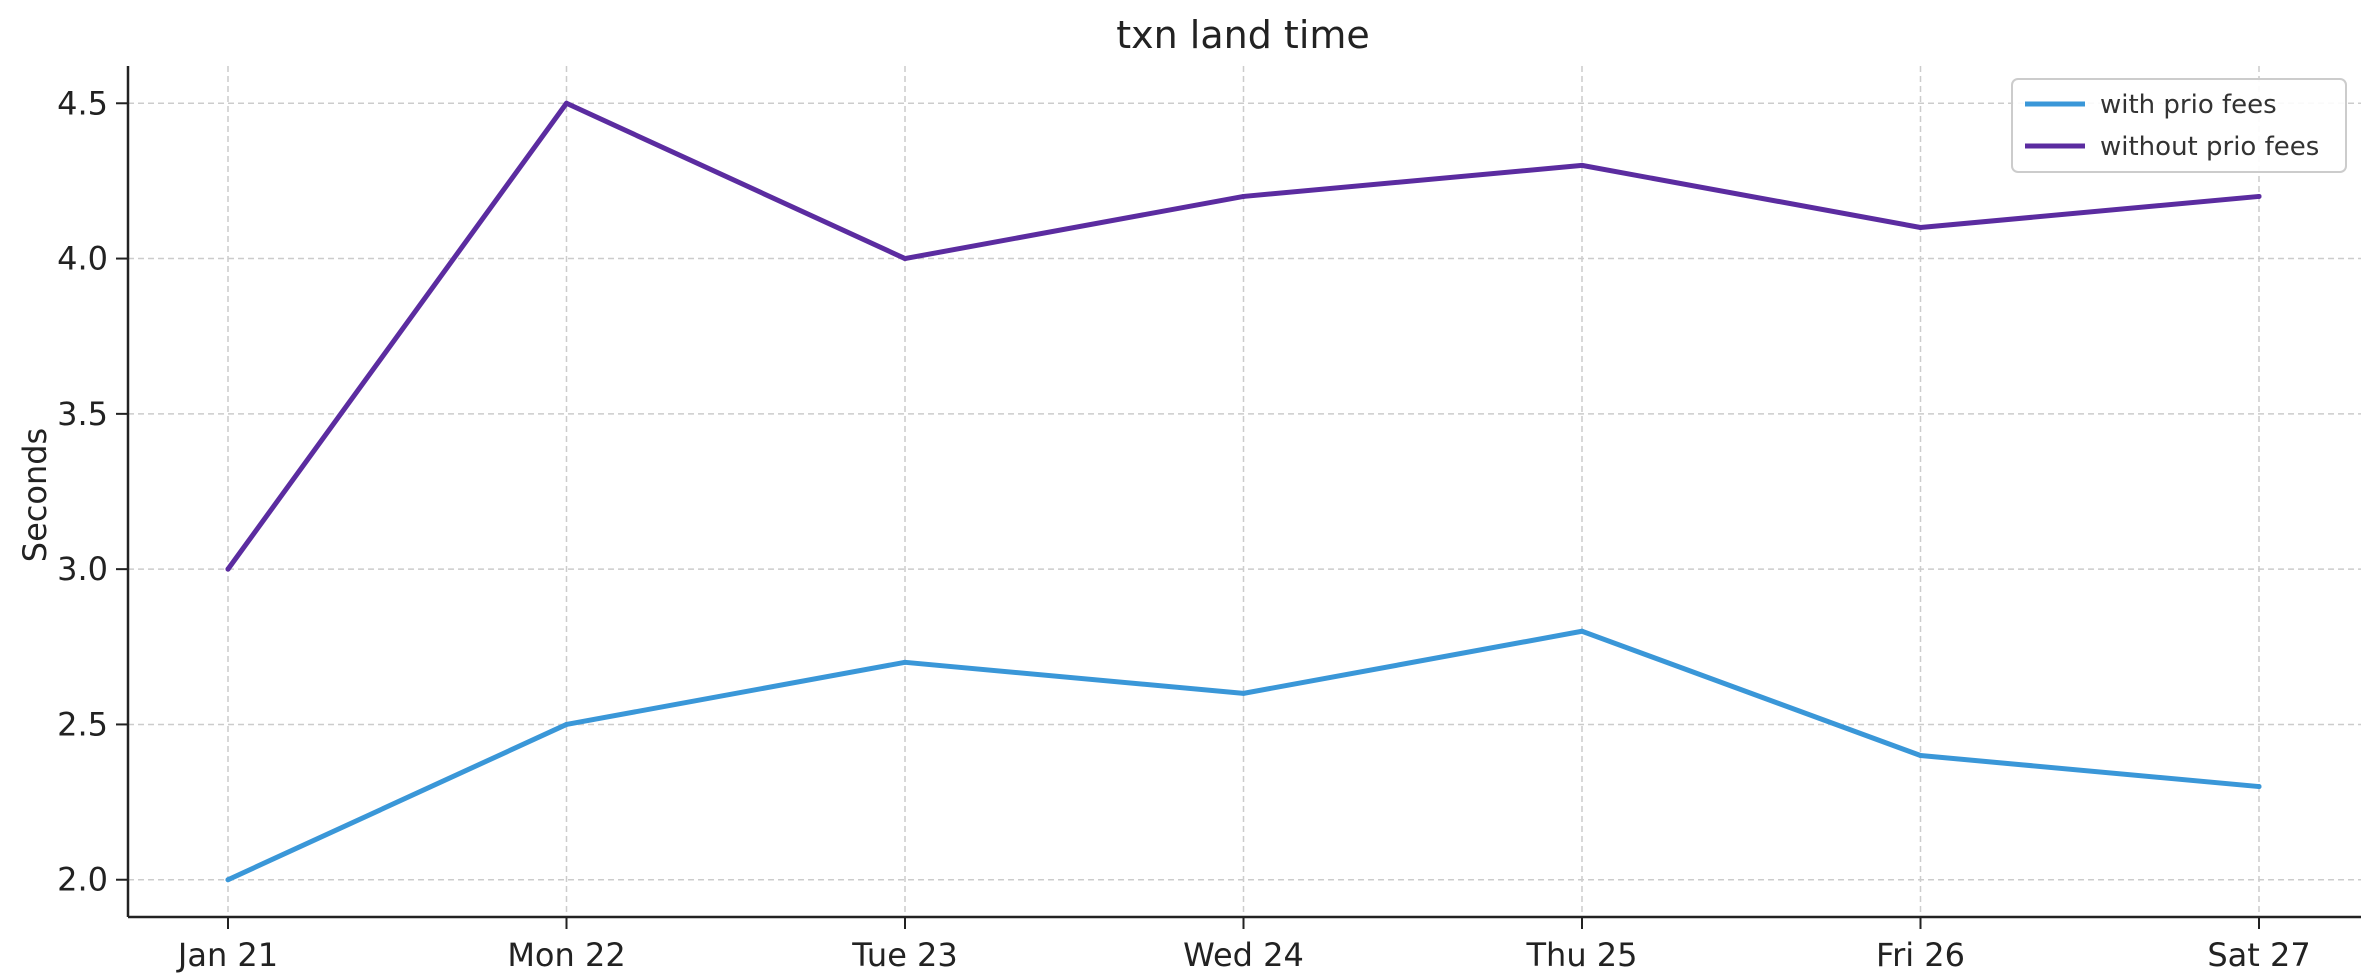 The width and height of the screenshot is (2379, 980). Describe the element at coordinates (82, 103) in the screenshot. I see `y-tick-label: 4.5` at that location.